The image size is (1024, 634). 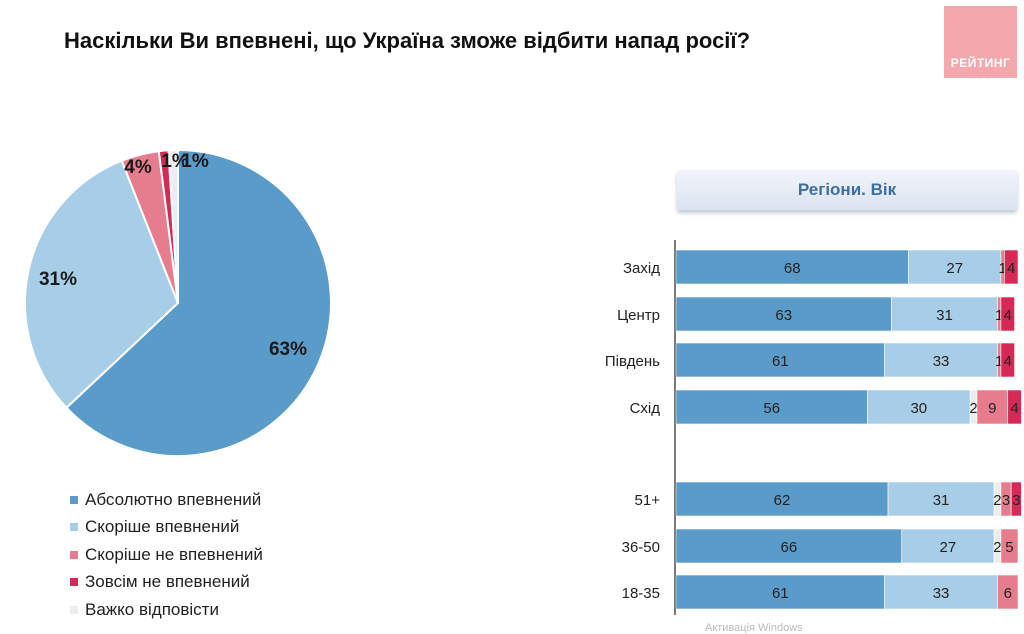 I want to click on category-label: 51+, so click(x=648, y=500).